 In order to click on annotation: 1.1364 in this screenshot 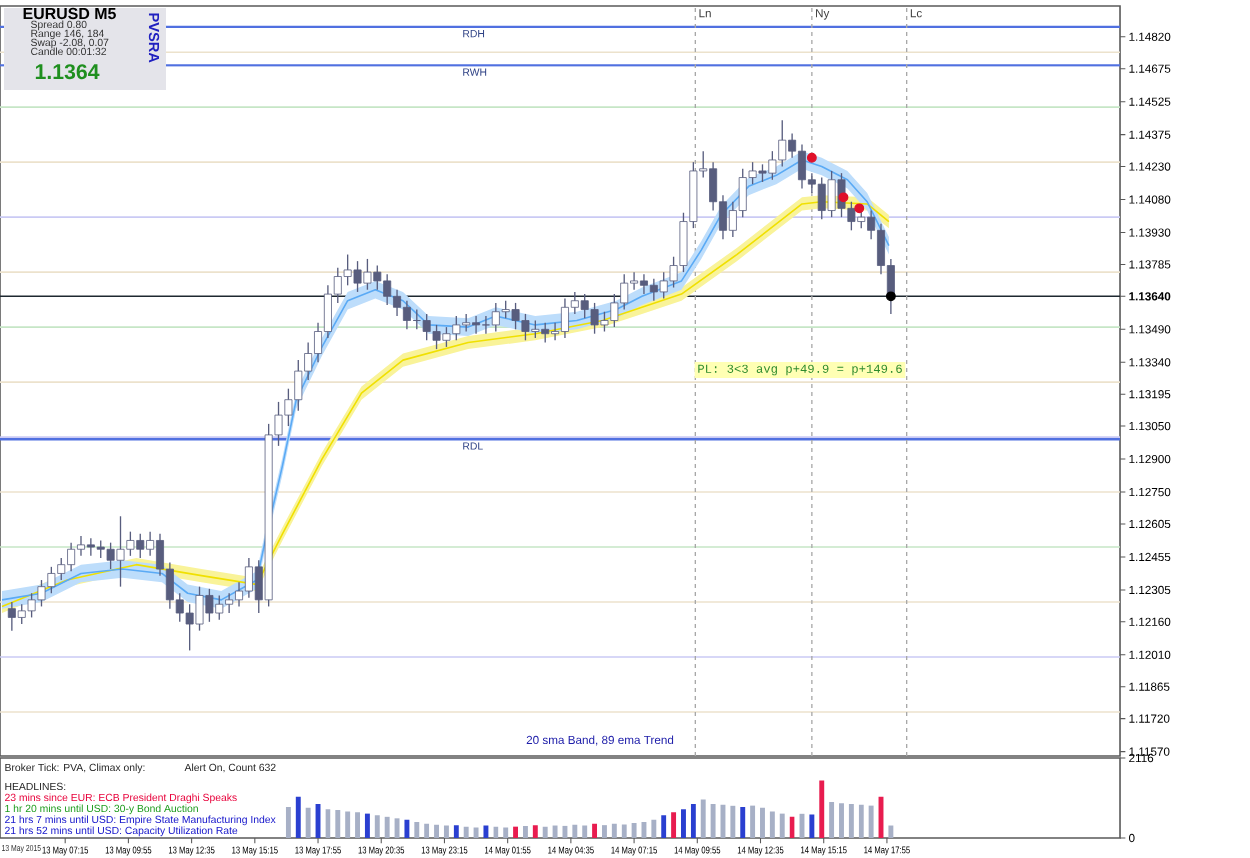, I will do `click(67, 72)`.